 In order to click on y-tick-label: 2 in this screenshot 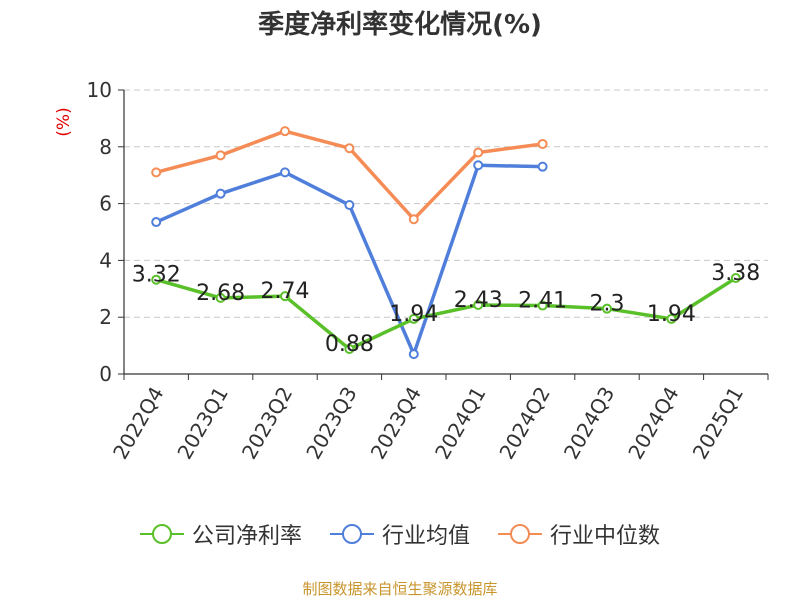, I will do `click(105, 317)`.